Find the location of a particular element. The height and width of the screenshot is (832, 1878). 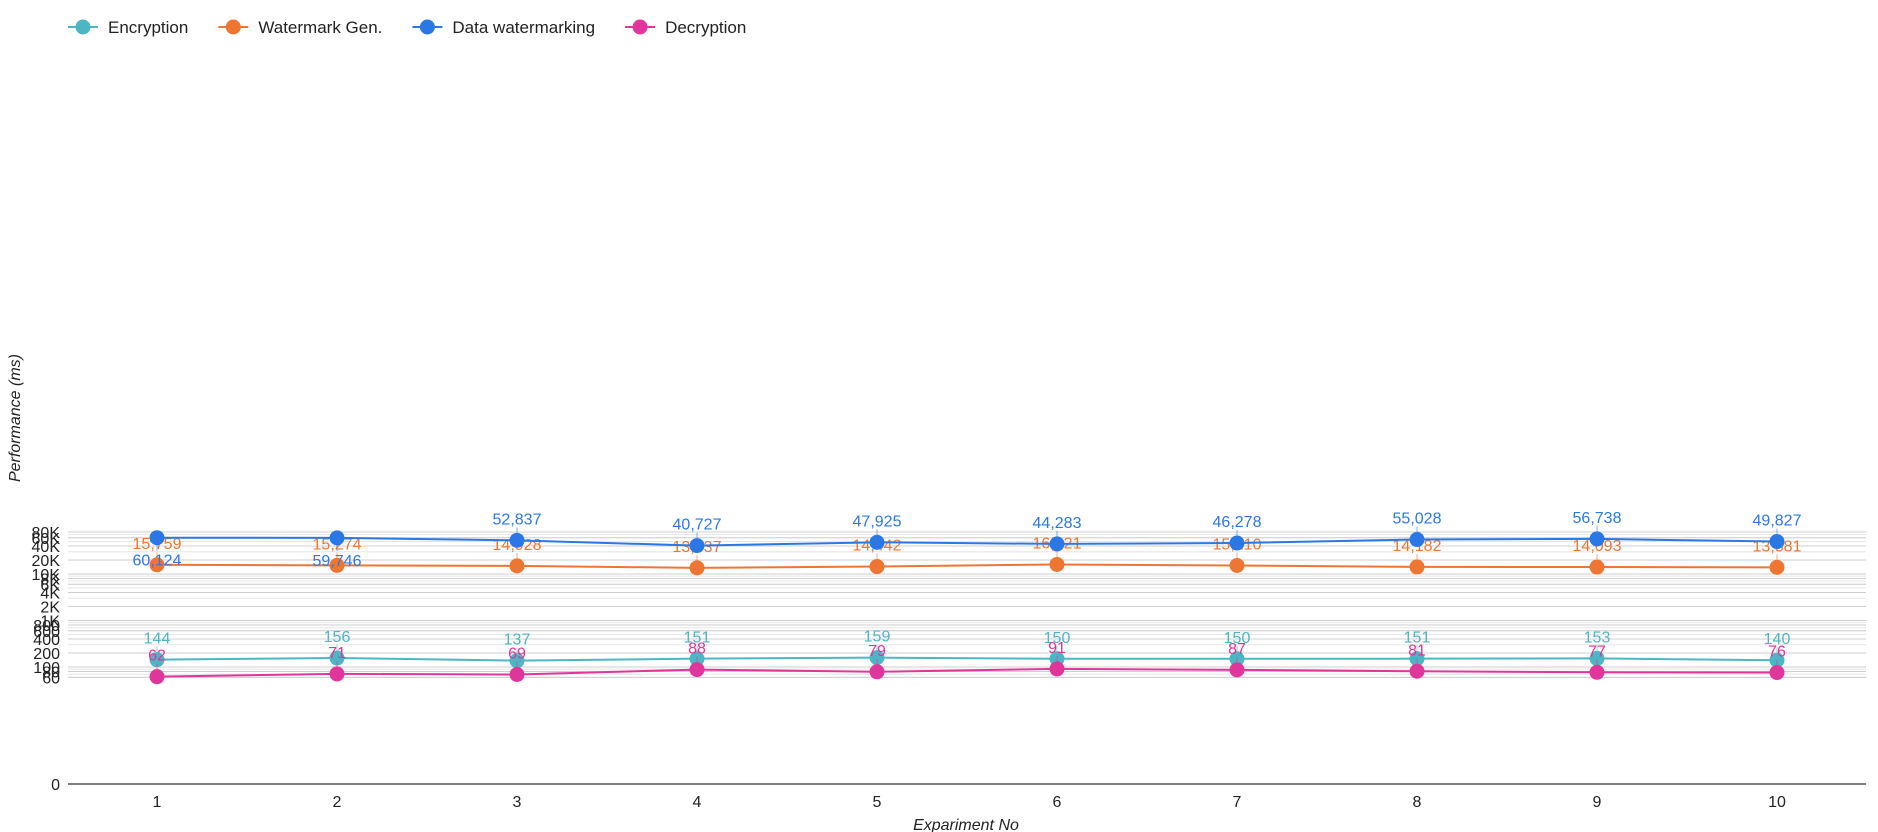

x-tick-label: 7 is located at coordinates (1237, 802).